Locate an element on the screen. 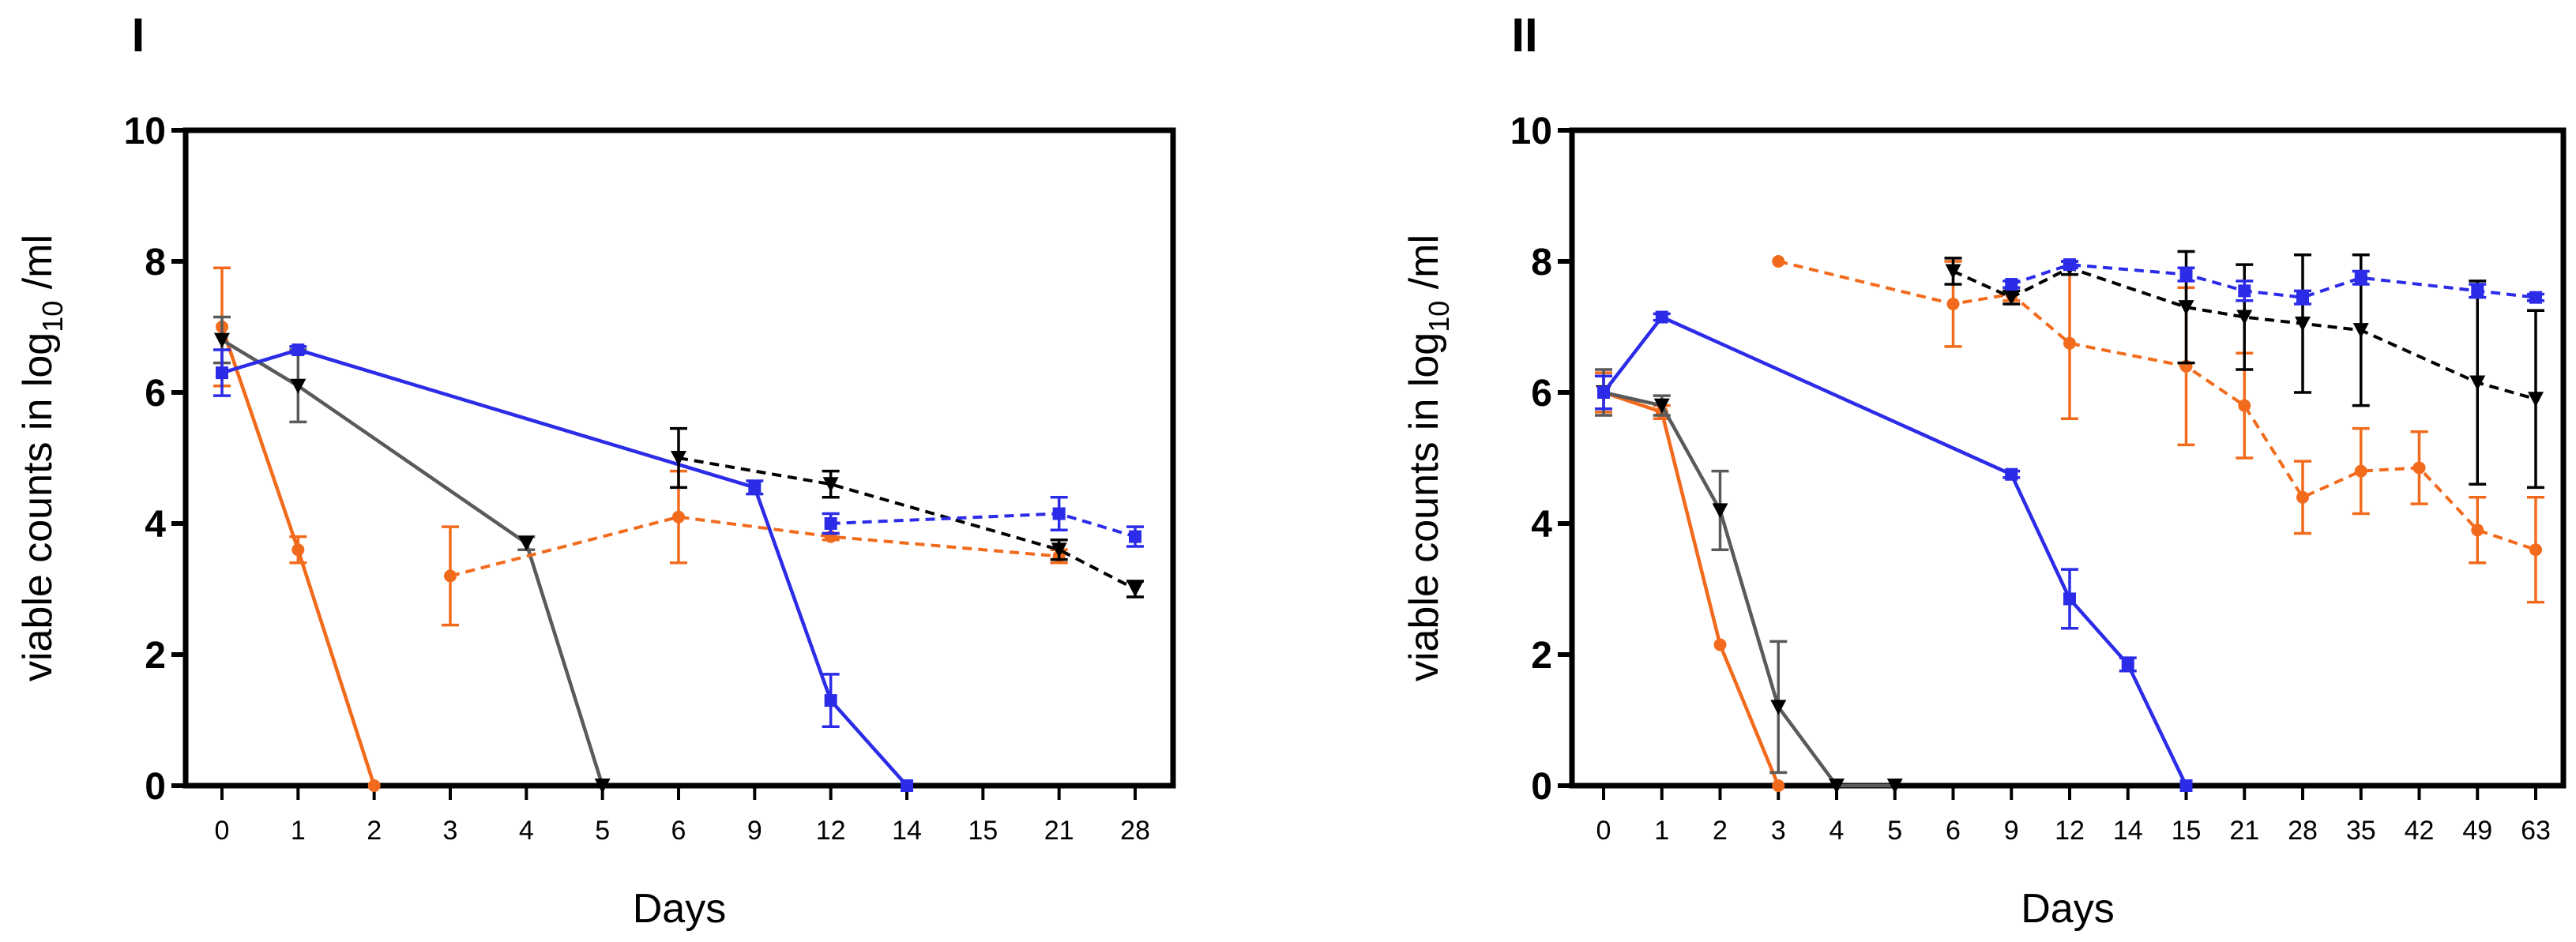 This screenshot has width=2576, height=942. x-tick-label: 9 is located at coordinates (754, 831).